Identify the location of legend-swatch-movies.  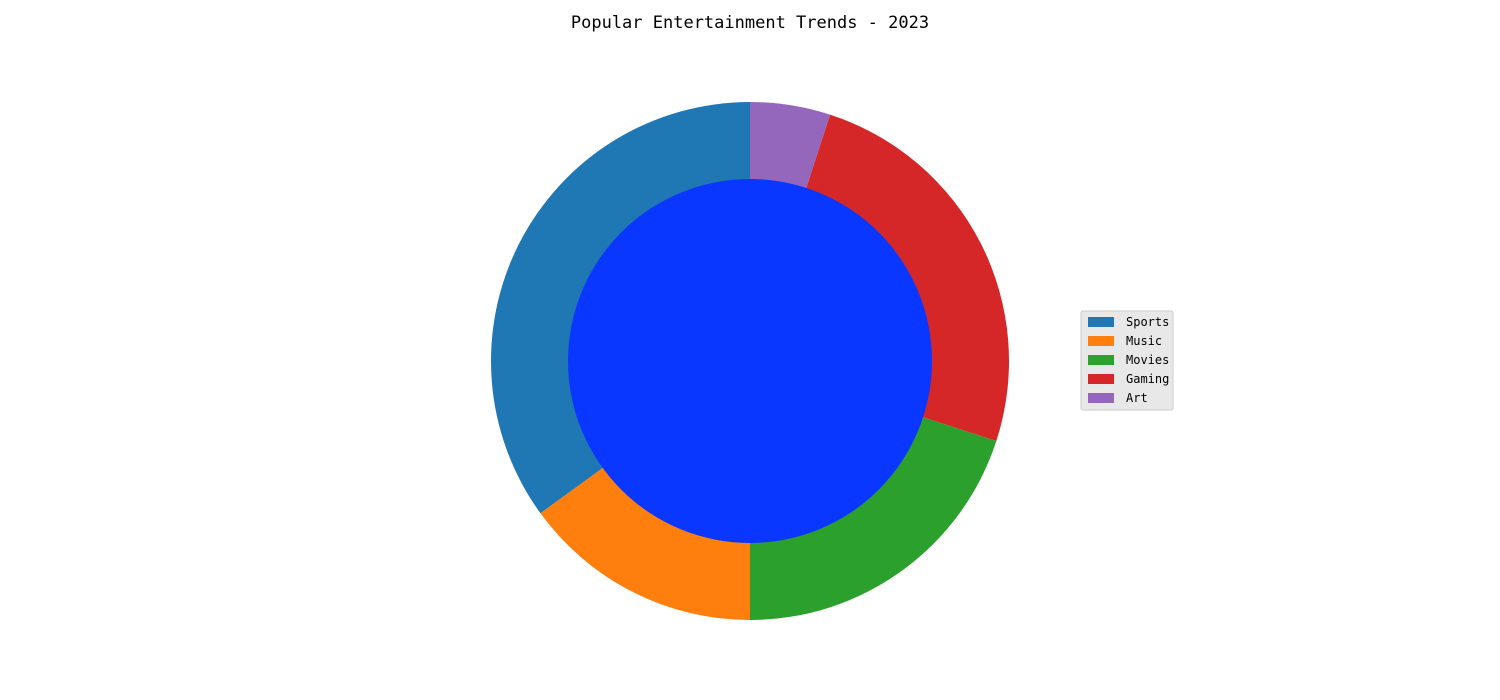
(1101, 360).